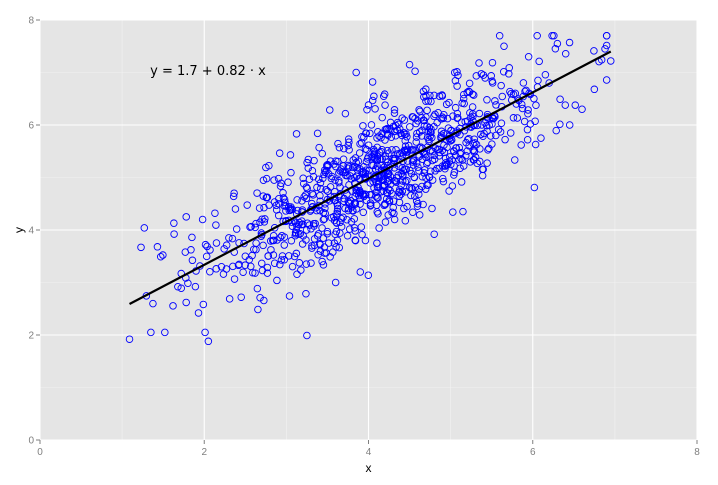  What do you see at coordinates (533, 452) in the screenshot?
I see `x-tick-label: 6` at bounding box center [533, 452].